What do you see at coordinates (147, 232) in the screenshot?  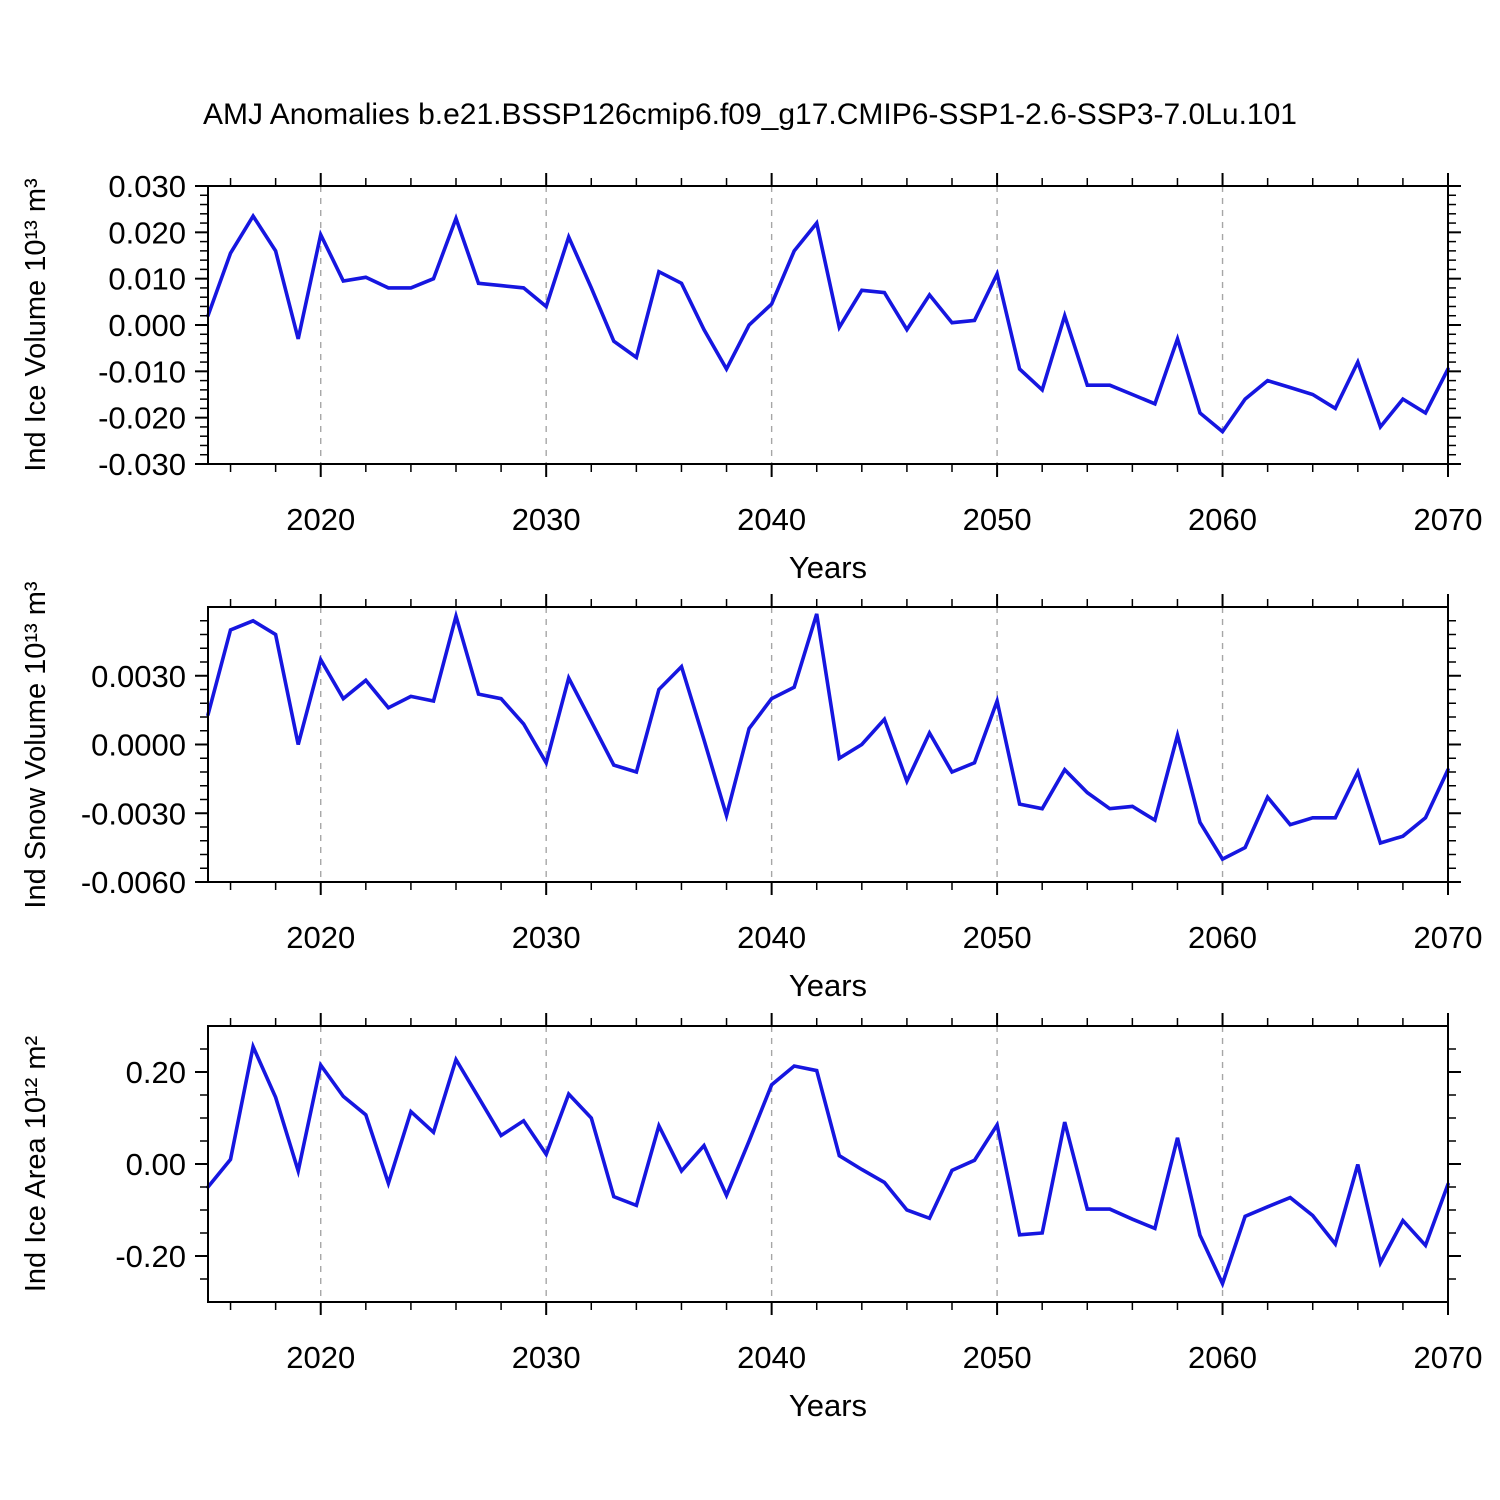 I see `y-tick-label: 0.020` at bounding box center [147, 232].